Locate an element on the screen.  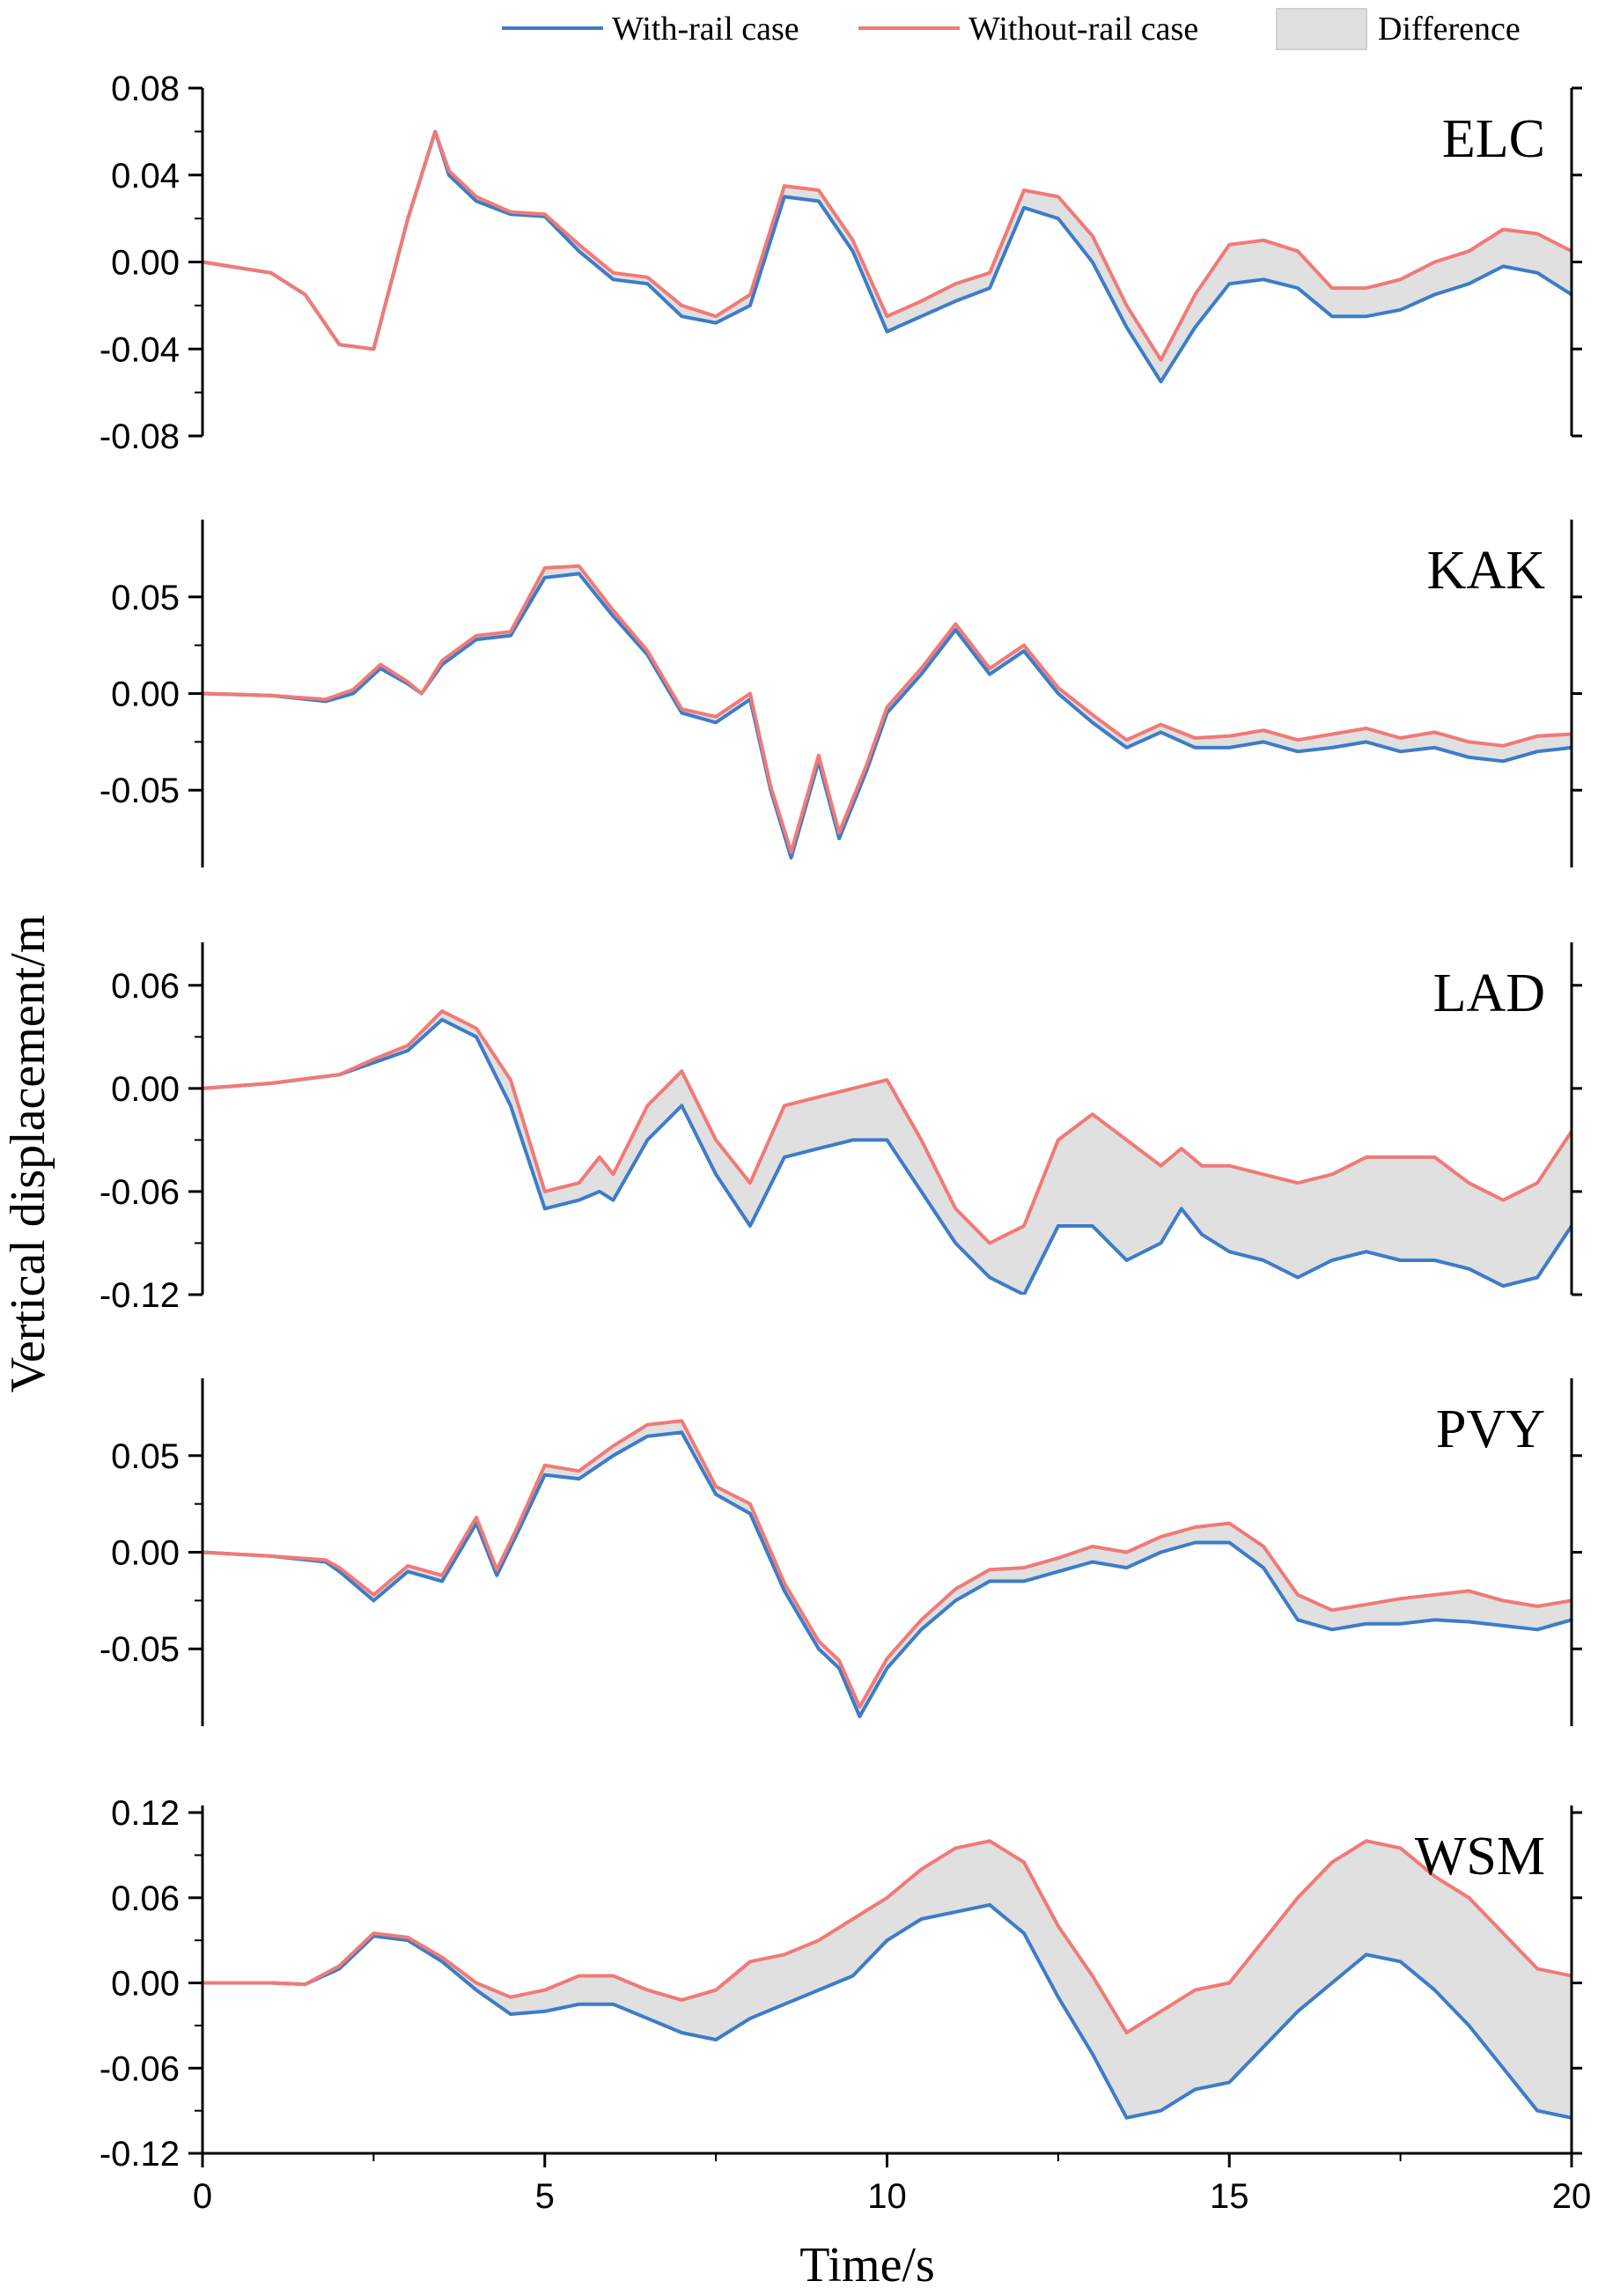
y-tick-label: -0.08 is located at coordinates (139, 436).